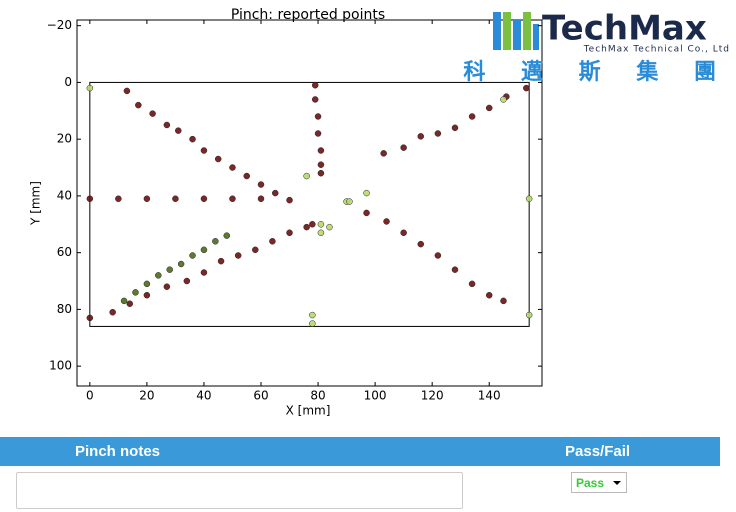 This screenshot has height=512, width=736. I want to click on y-tick-label: 80, so click(64, 309).